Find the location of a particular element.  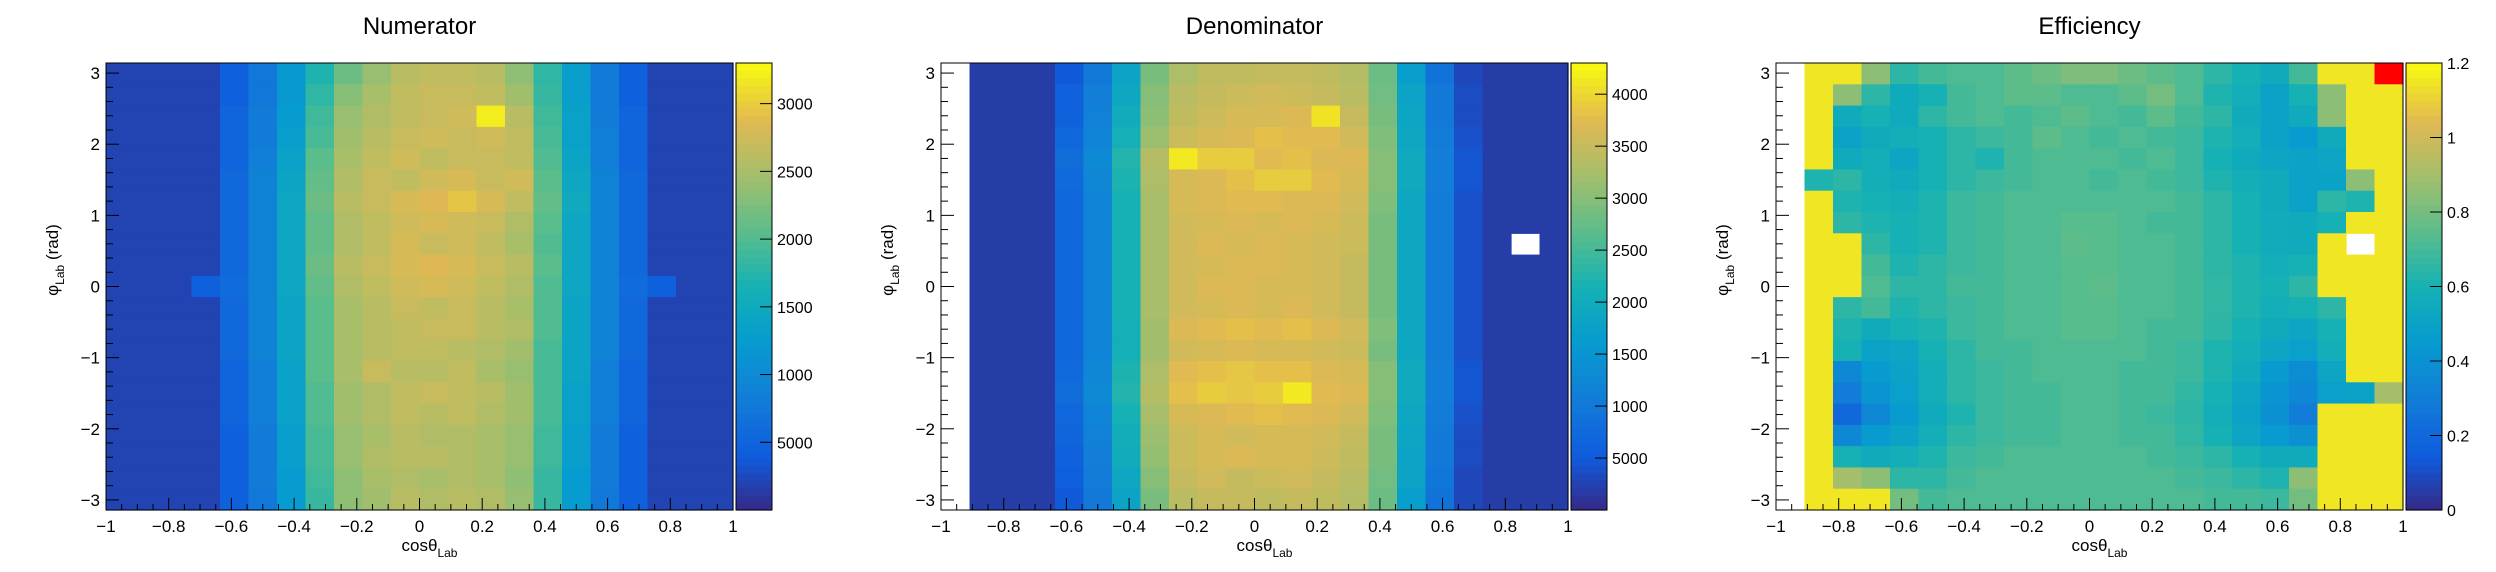

z-tick-label: 3000 is located at coordinates (795, 105).